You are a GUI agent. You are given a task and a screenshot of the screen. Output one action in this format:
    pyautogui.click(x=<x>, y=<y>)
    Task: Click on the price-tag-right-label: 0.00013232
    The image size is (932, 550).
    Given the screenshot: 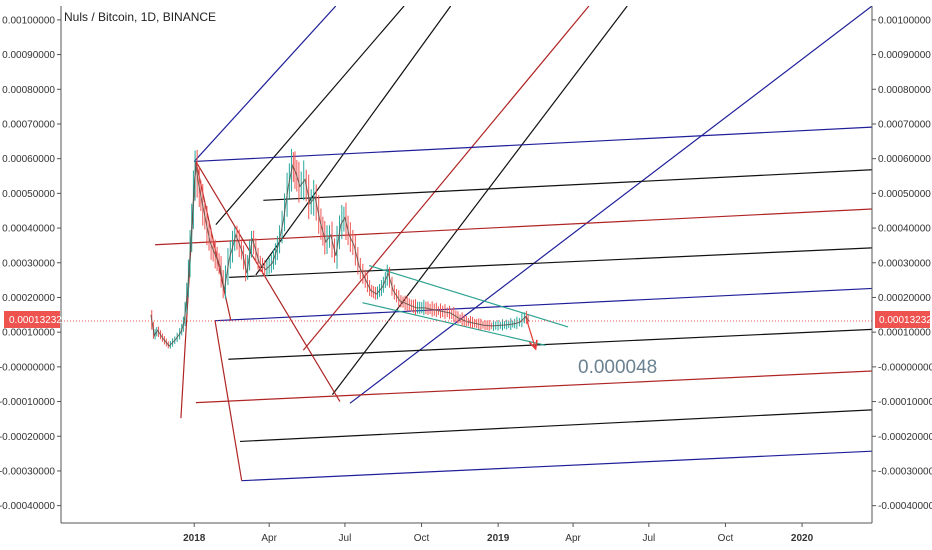 What is the action you would take?
    pyautogui.click(x=905, y=320)
    